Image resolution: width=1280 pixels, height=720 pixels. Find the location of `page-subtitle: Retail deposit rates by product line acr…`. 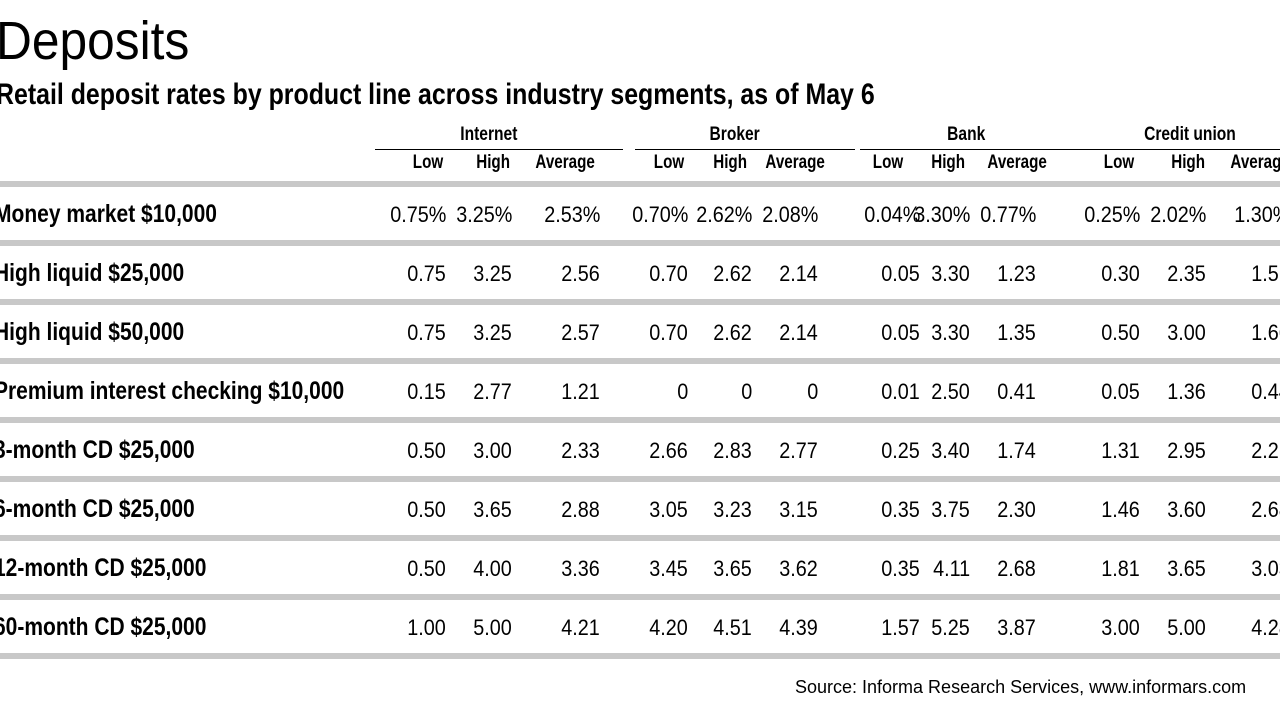

page-subtitle: Retail deposit rates by product line acr… is located at coordinates (437, 94).